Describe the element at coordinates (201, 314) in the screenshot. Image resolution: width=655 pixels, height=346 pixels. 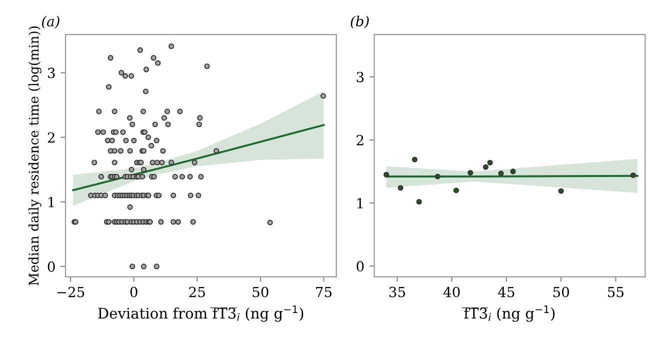
I see `x-axis-title: Deviation from f̅T̅3̅$_{i}$ (ng g$^{−1}$)` at that location.